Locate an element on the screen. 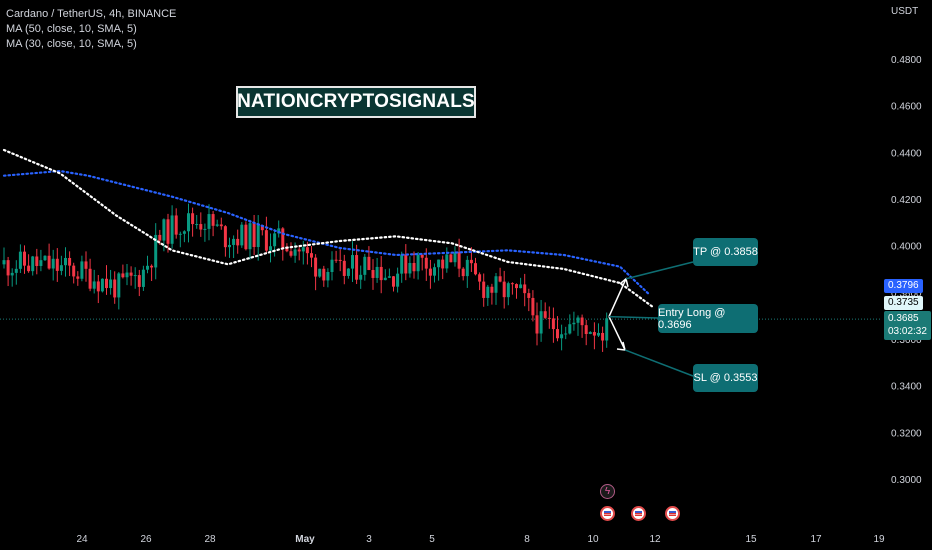  y-tick-label: 0.4600 is located at coordinates (906, 107).